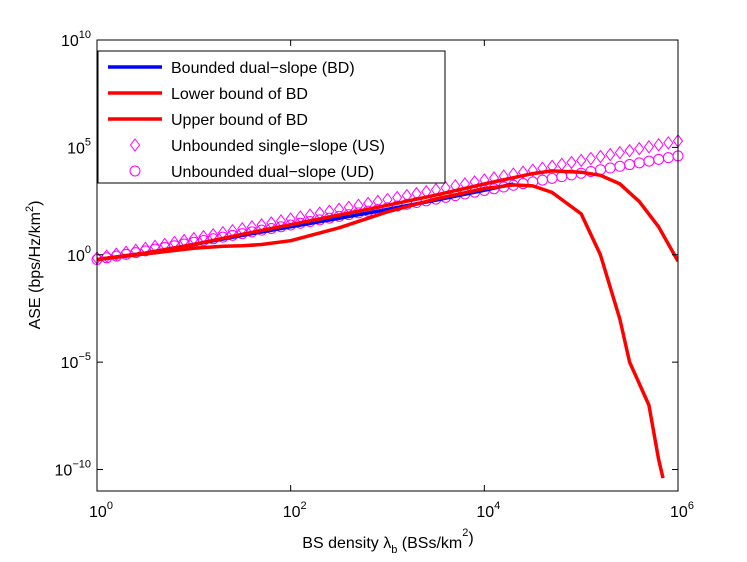  I want to click on legend-label: Lower bound of BD, so click(239, 94).